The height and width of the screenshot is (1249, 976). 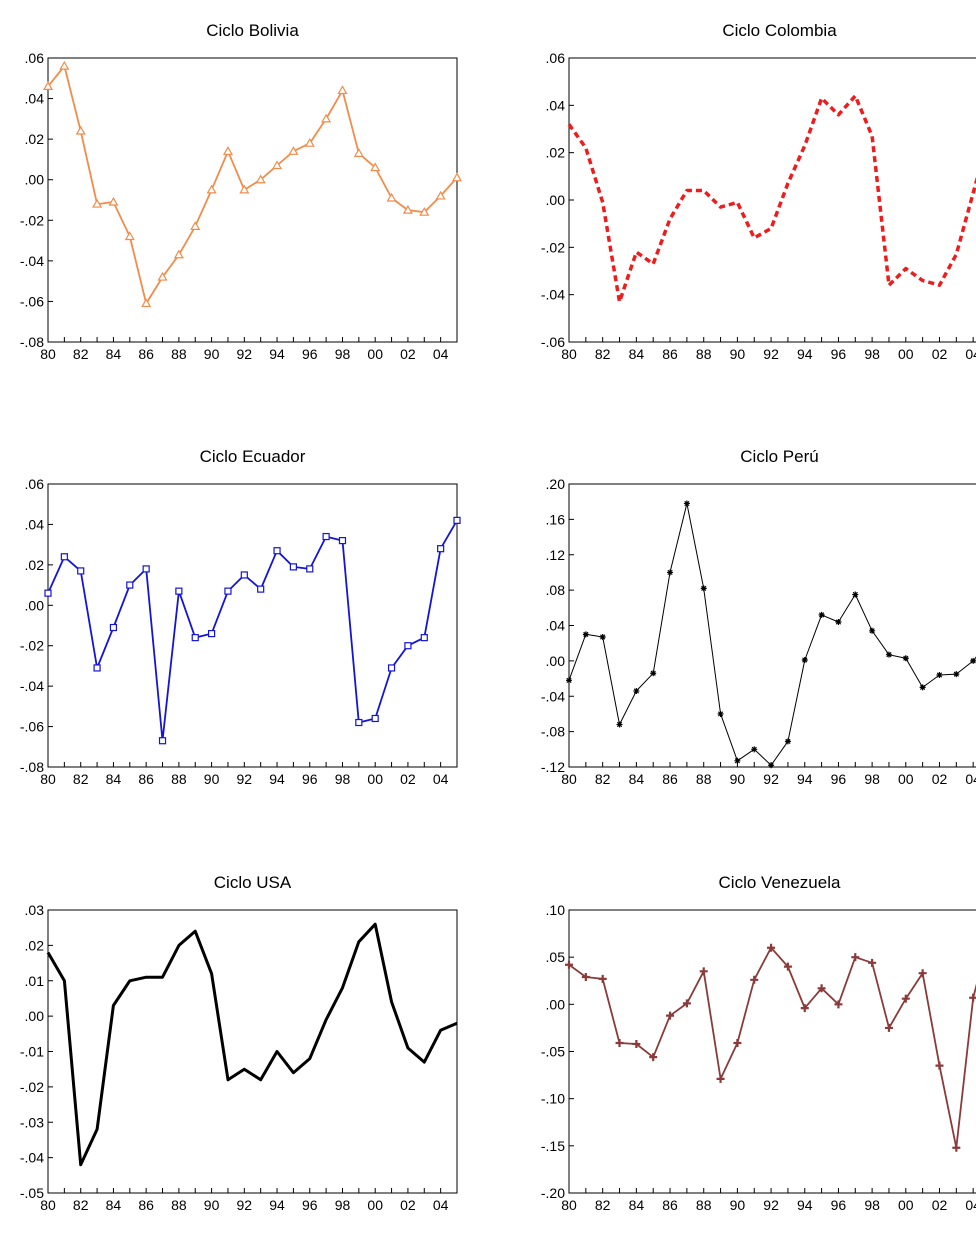 What do you see at coordinates (32, 1122) in the screenshot?
I see `y-tick-label: -.03` at bounding box center [32, 1122].